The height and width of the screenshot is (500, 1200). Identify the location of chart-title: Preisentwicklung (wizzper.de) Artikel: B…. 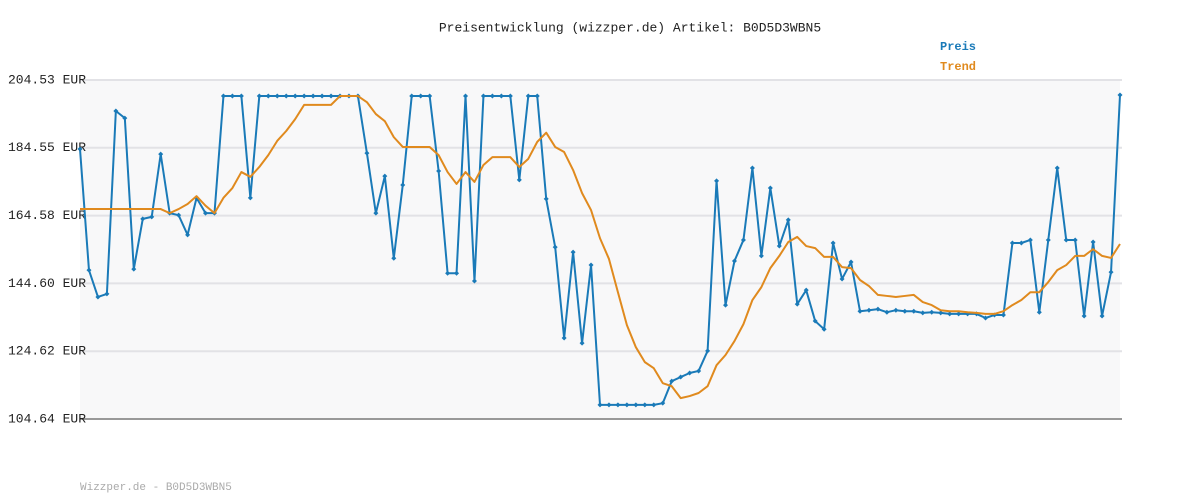
(630, 27).